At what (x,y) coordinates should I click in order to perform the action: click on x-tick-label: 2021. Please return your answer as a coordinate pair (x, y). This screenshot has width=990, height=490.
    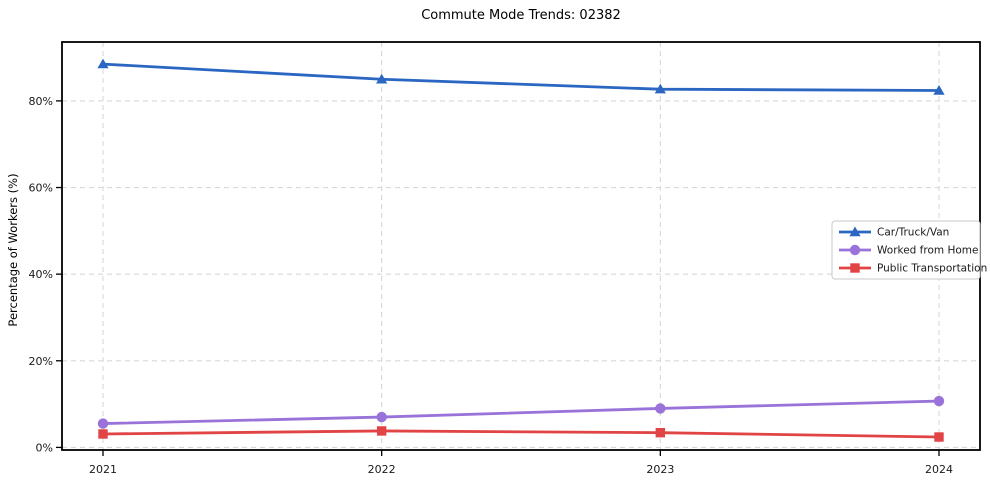
    Looking at the image, I should click on (103, 469).